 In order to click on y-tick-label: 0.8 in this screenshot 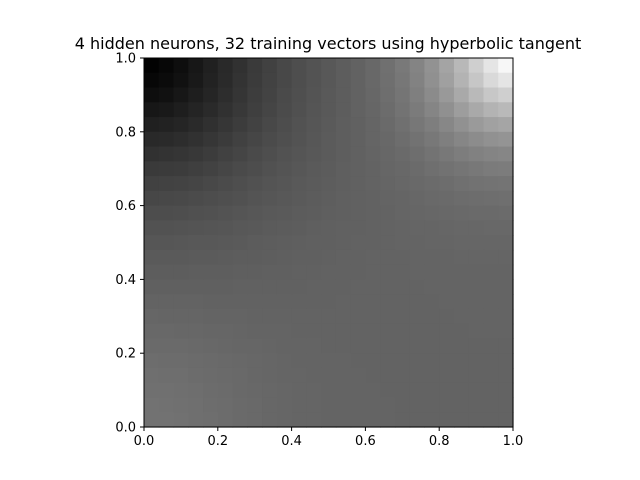, I will do `click(125, 132)`.